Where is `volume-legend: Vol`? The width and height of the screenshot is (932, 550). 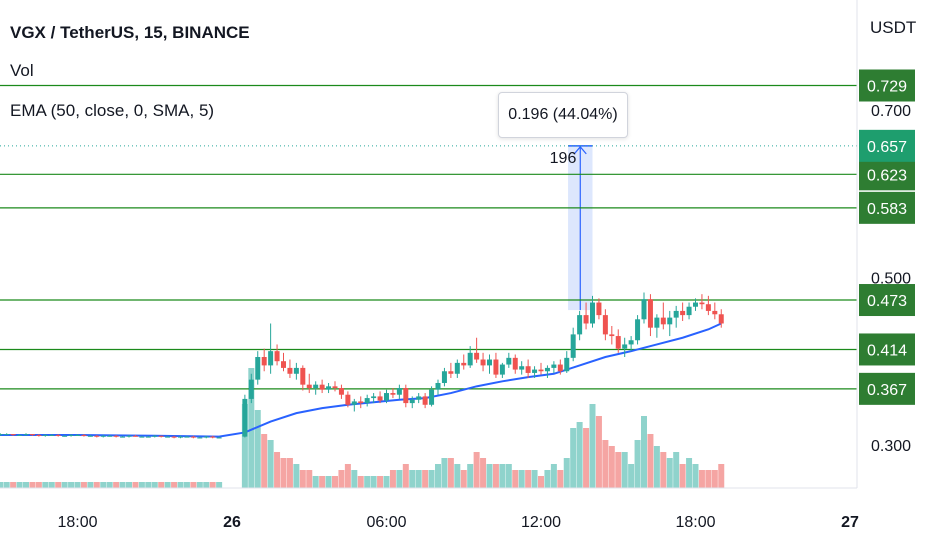
volume-legend: Vol is located at coordinates (22, 70).